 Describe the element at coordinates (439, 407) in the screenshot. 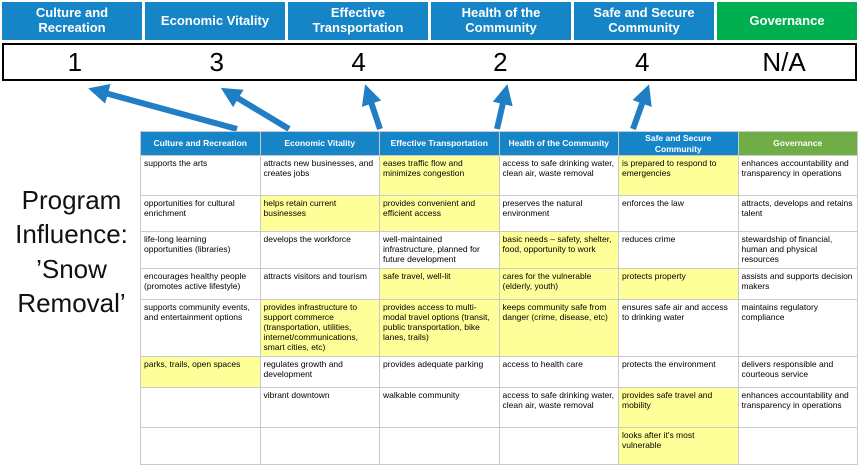

I see `matrix-cell: walkable community` at that location.